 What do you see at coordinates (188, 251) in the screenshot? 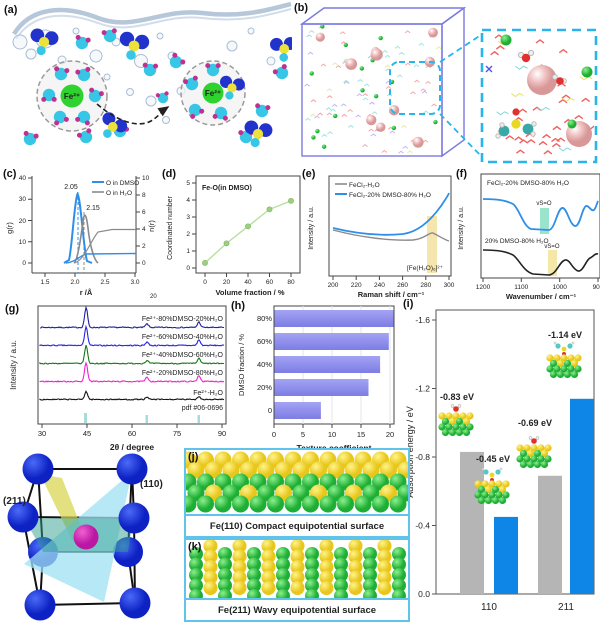
I see `svg-text: 1` at bounding box center [188, 251].